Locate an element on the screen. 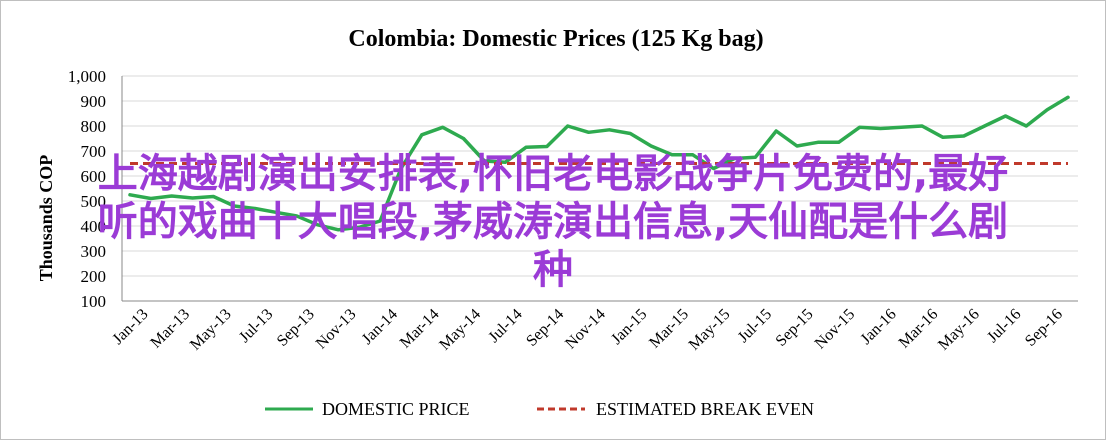  x-tick-label: Jan-13 is located at coordinates (130, 327).